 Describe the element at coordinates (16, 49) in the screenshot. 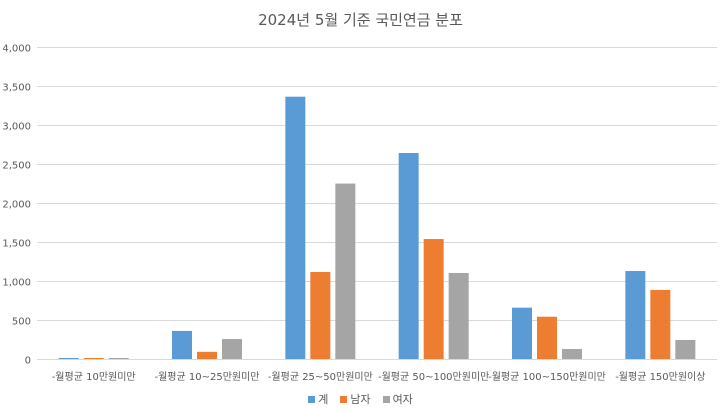

I see `y-tick-label: 4,000` at that location.